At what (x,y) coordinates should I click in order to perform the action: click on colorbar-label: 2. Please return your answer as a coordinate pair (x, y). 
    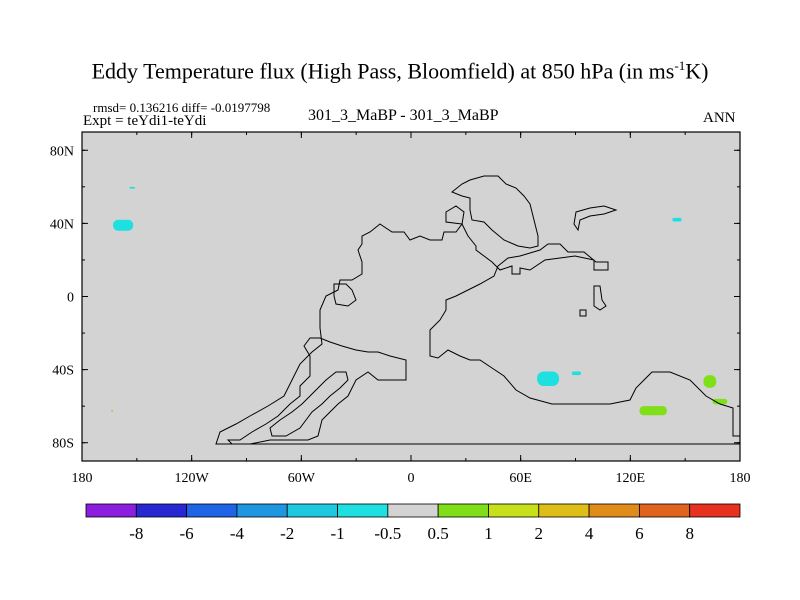
    Looking at the image, I should click on (539, 533).